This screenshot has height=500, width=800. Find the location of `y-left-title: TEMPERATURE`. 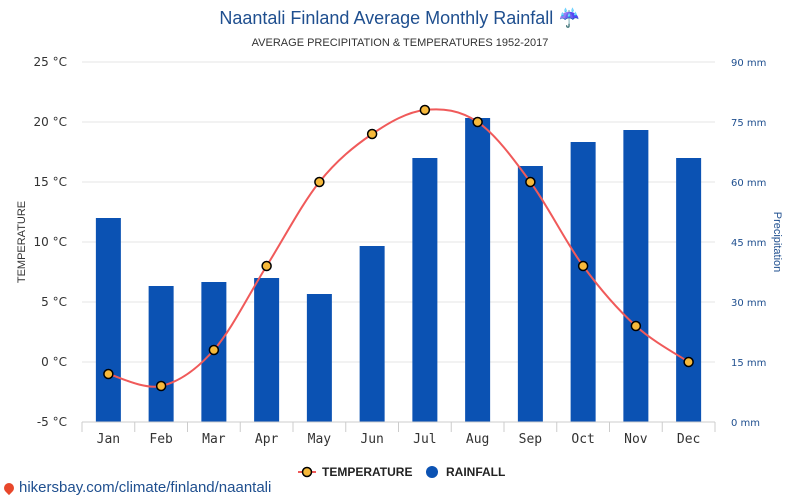

y-left-title: TEMPERATURE is located at coordinates (22, 242).